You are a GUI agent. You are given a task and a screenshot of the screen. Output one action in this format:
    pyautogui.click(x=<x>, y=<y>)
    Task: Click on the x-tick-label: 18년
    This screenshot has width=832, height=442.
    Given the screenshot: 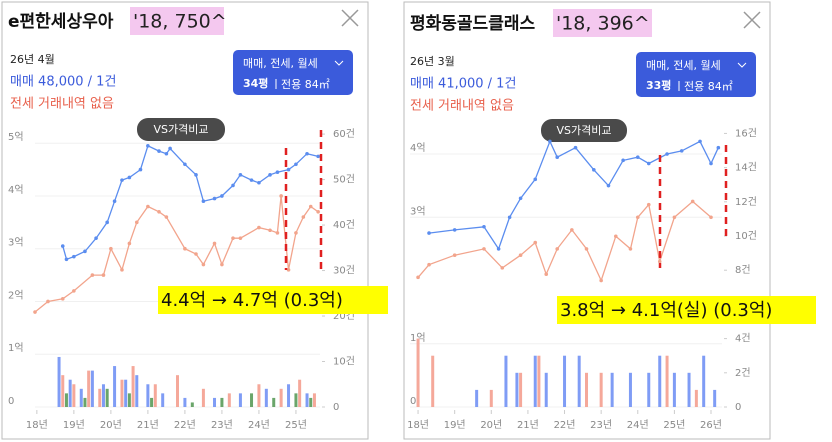 What is the action you would take?
    pyautogui.click(x=418, y=425)
    